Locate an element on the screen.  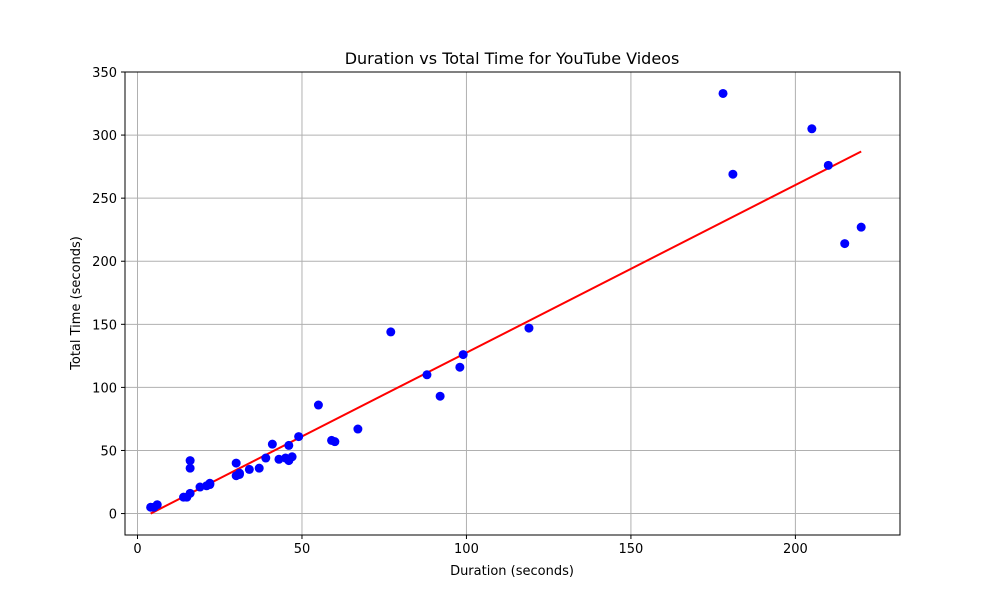
y-axis-ticks: 0 50 100 150 200 250 300 350 is located at coordinates (108, 294).